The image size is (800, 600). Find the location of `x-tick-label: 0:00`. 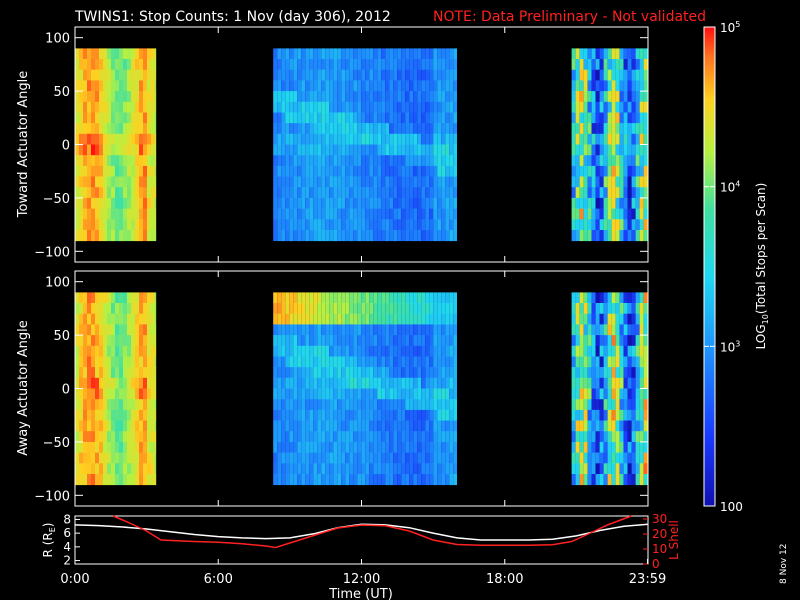

x-tick-label: 0:00 is located at coordinates (74, 579).